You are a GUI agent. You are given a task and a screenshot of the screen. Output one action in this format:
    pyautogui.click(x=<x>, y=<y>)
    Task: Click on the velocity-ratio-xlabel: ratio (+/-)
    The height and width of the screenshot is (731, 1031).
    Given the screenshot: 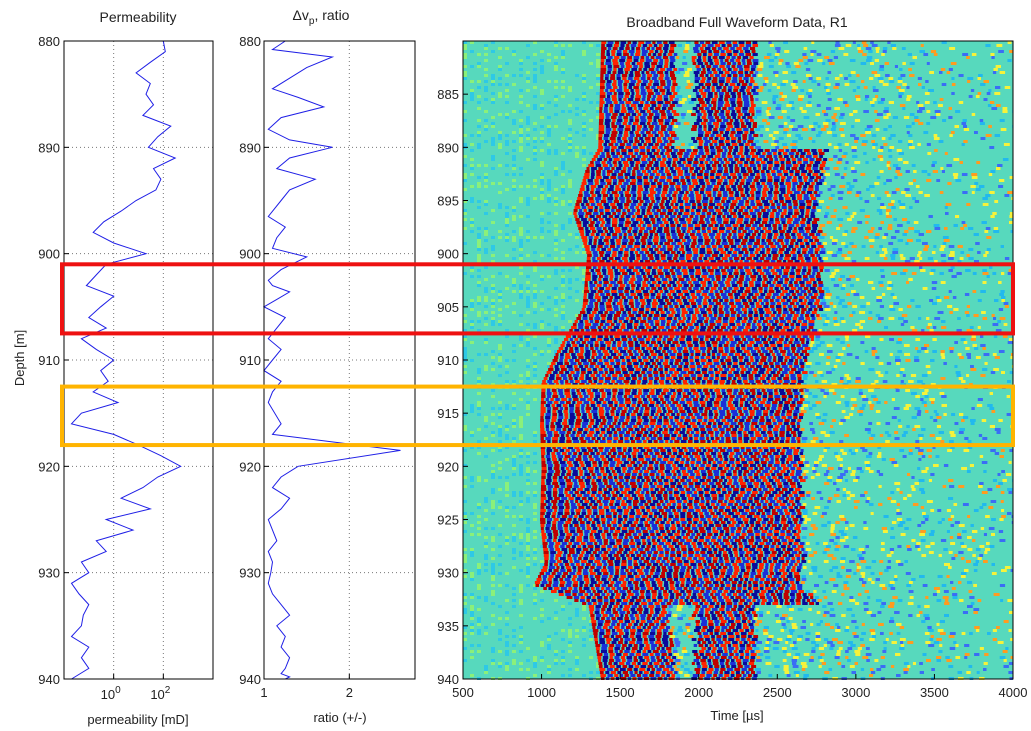 What is the action you would take?
    pyautogui.click(x=339, y=717)
    